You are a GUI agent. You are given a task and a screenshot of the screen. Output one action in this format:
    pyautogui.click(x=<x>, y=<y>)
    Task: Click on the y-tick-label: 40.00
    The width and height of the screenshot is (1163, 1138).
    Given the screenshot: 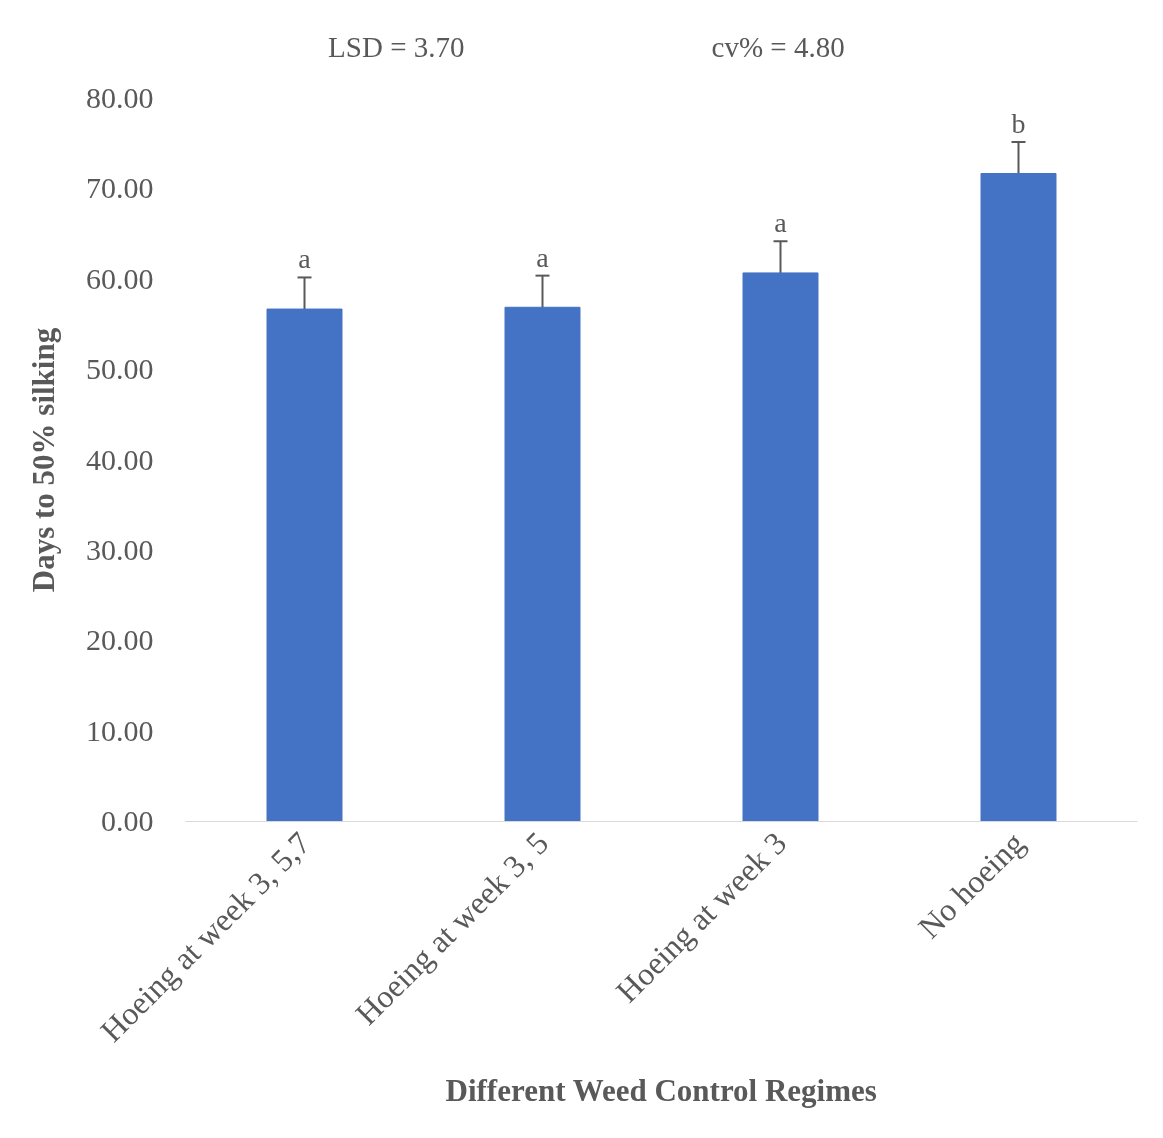 What is the action you would take?
    pyautogui.click(x=120, y=459)
    